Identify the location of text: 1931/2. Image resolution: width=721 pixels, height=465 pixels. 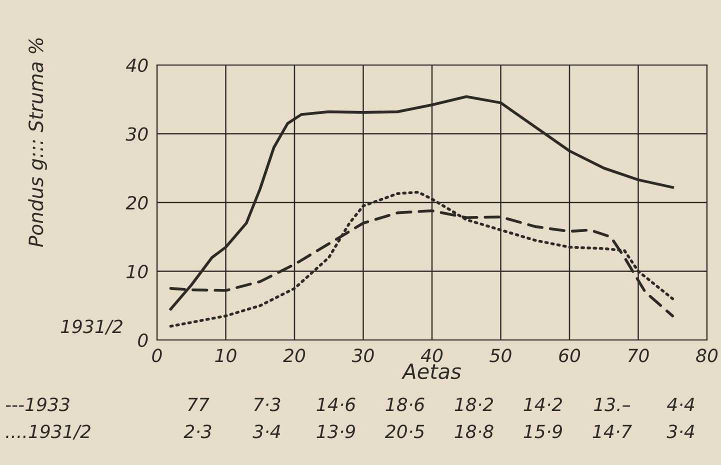
(91, 327).